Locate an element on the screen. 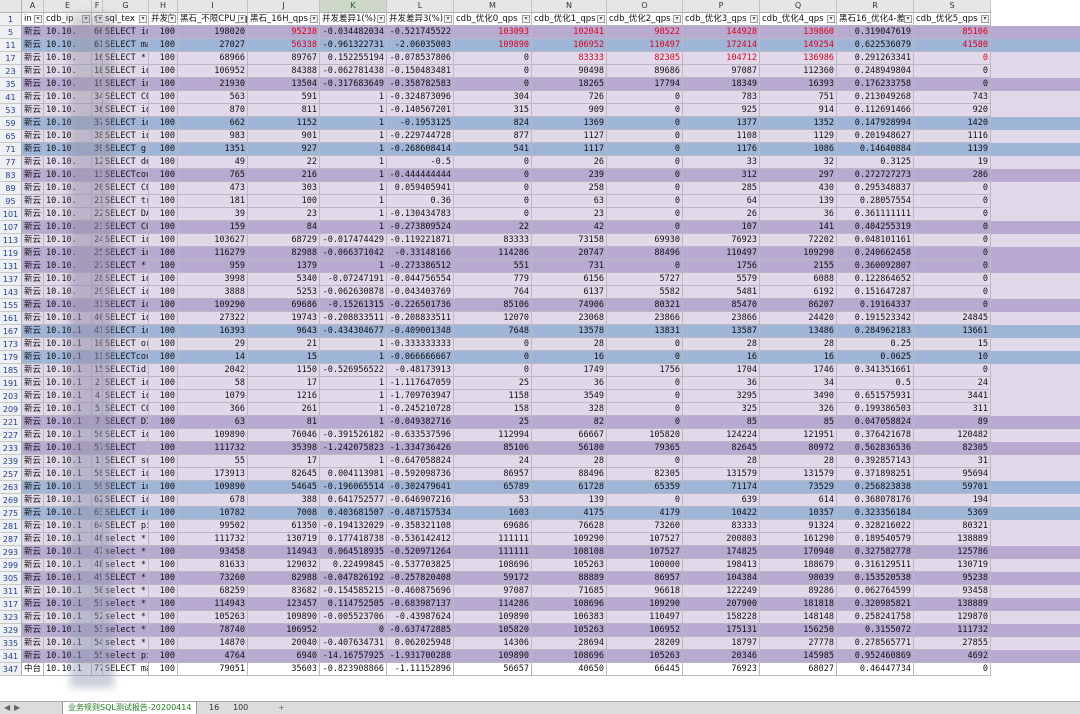 This screenshot has height=714, width=1080. table-cell: 6192 is located at coordinates (798, 292).